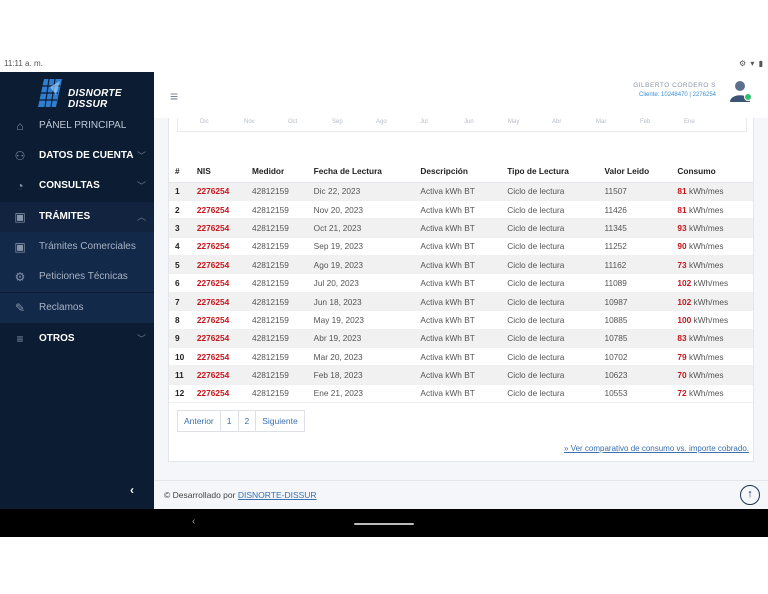 This screenshot has width=768, height=594. Describe the element at coordinates (337, 122) in the screenshot. I see `chart-month-label: Sep` at that location.